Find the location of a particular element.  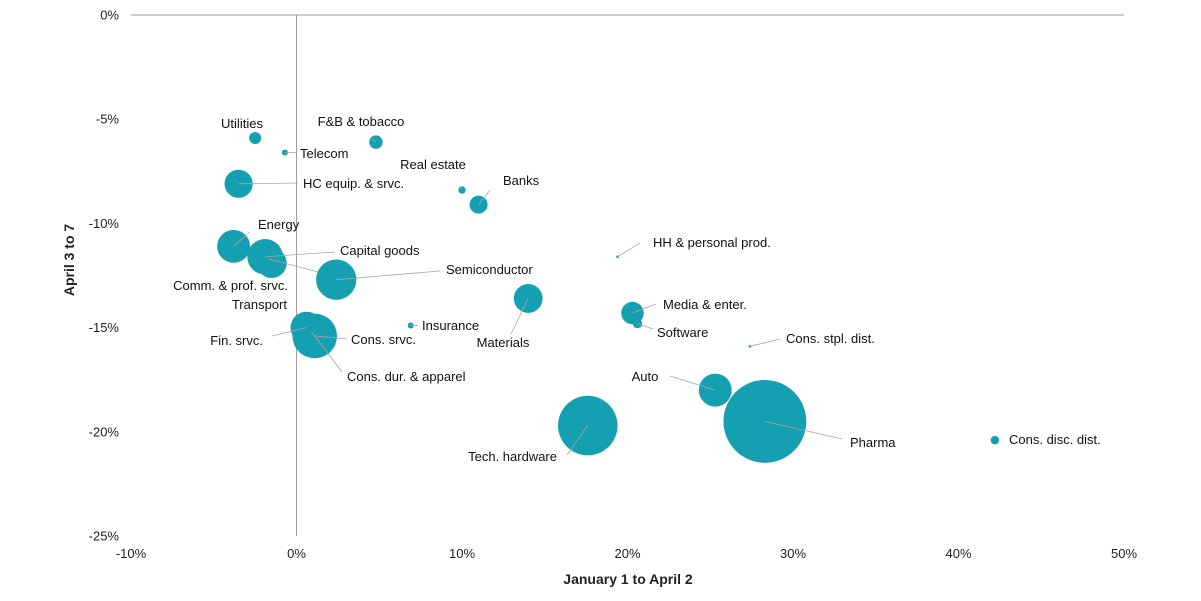

point-label: Semiconductor is located at coordinates (489, 269).